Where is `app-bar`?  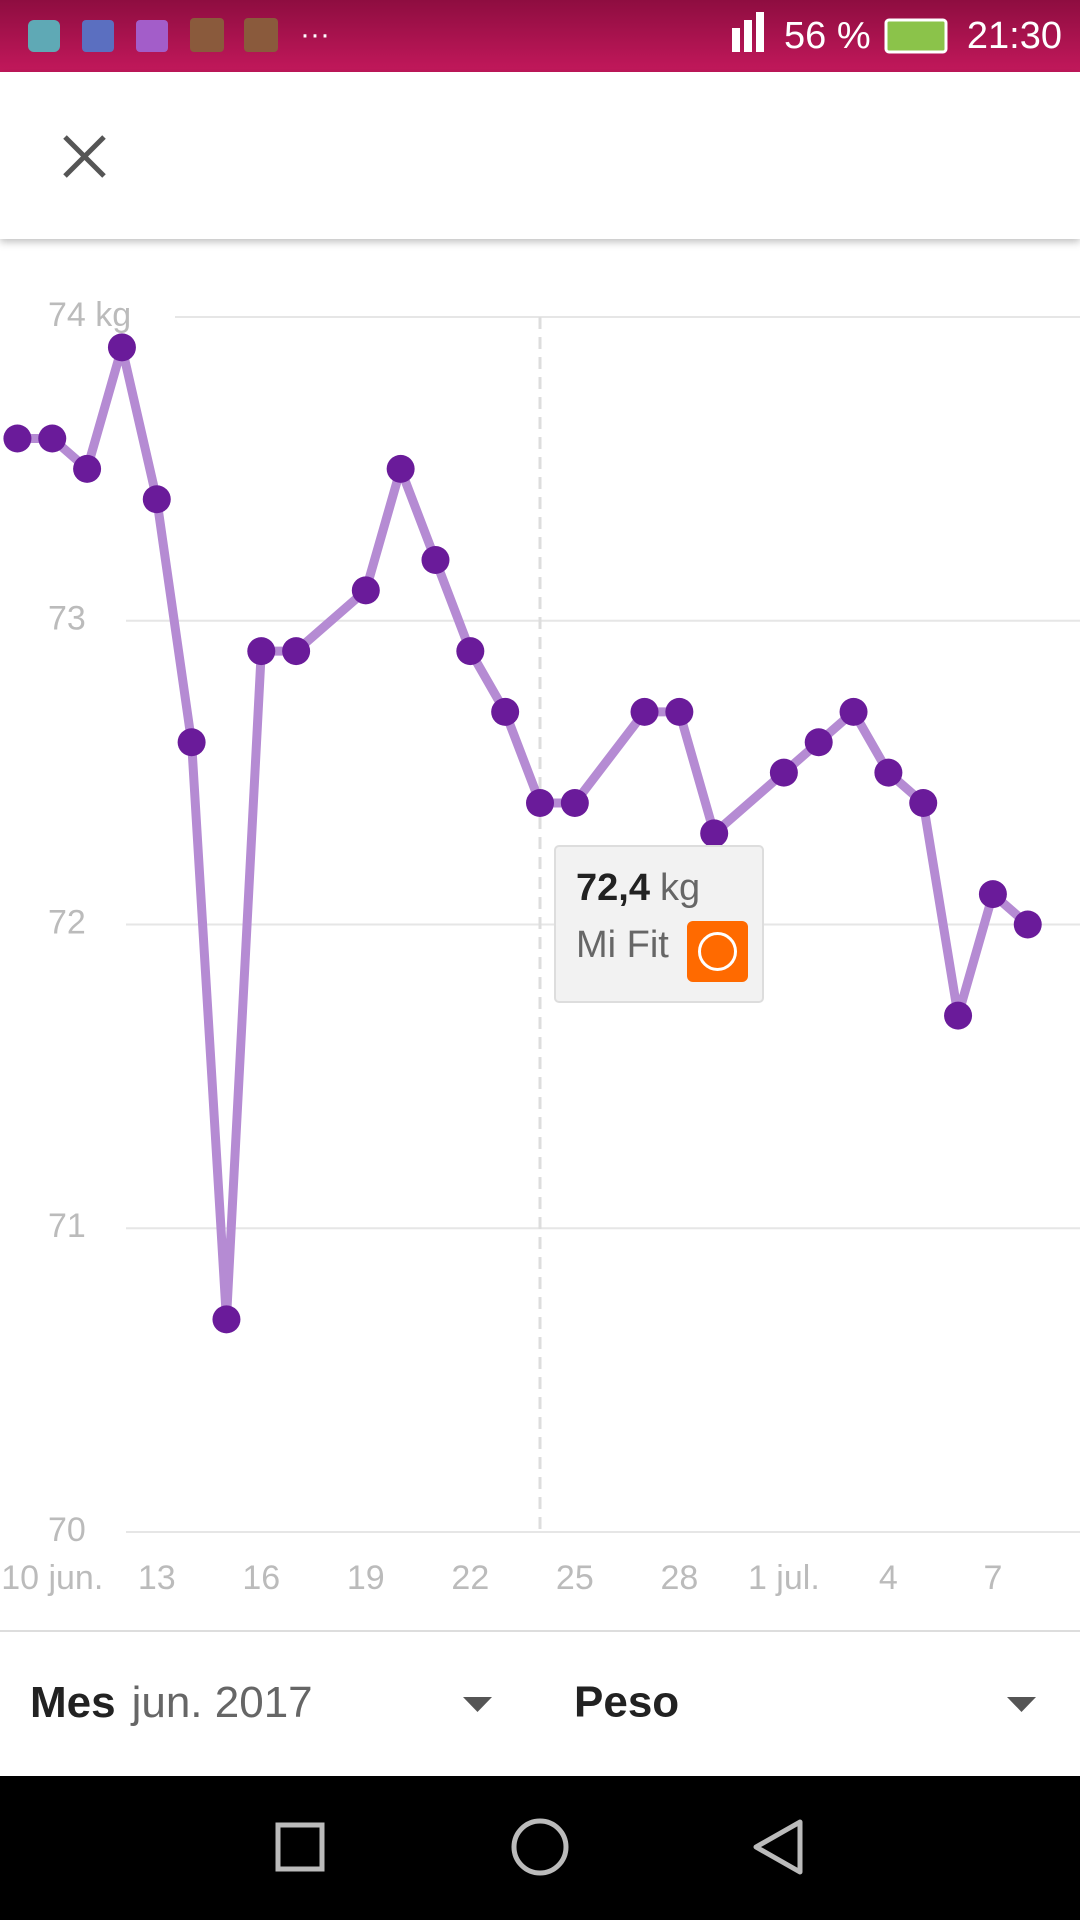 app-bar is located at coordinates (540, 155).